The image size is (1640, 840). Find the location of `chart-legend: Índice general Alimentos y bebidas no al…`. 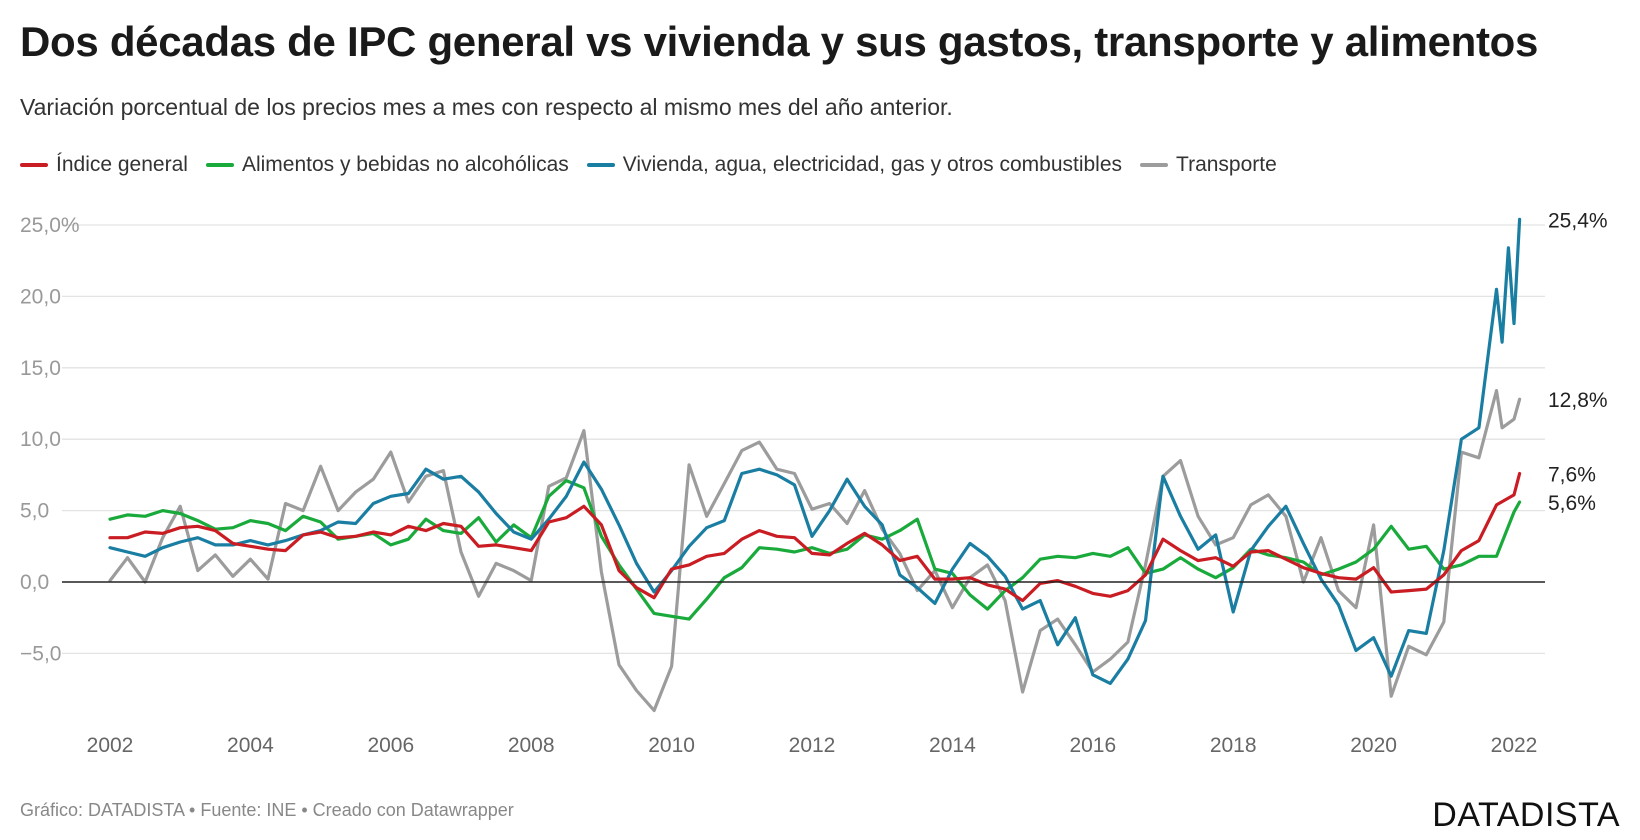

chart-legend: Índice general Alimentos y bebidas no al… is located at coordinates (657, 165).